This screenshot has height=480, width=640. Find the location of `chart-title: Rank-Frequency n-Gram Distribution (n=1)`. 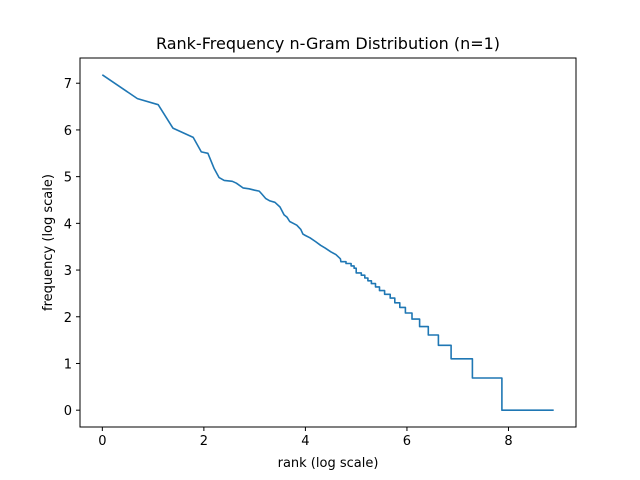

chart-title: Rank-Frequency n-Gram Distribution (n=1) is located at coordinates (328, 43).